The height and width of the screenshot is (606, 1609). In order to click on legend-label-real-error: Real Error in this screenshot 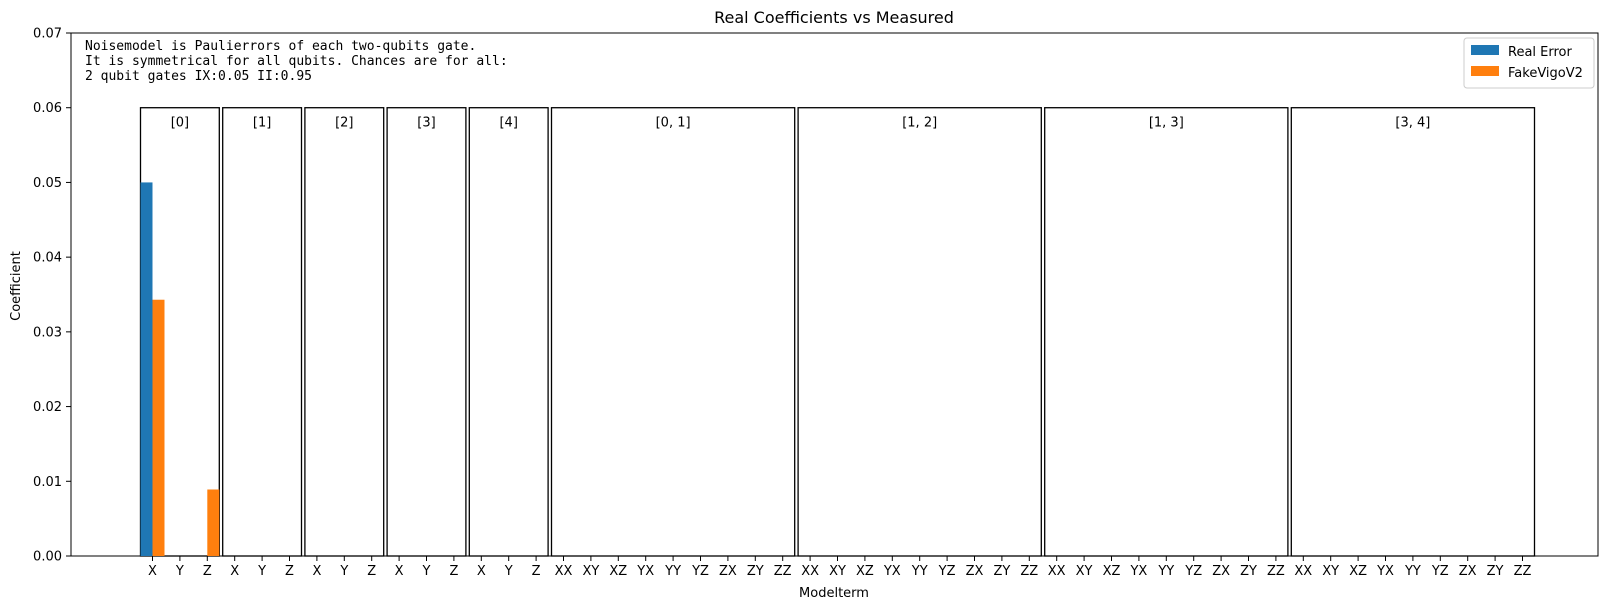, I will do `click(1540, 52)`.